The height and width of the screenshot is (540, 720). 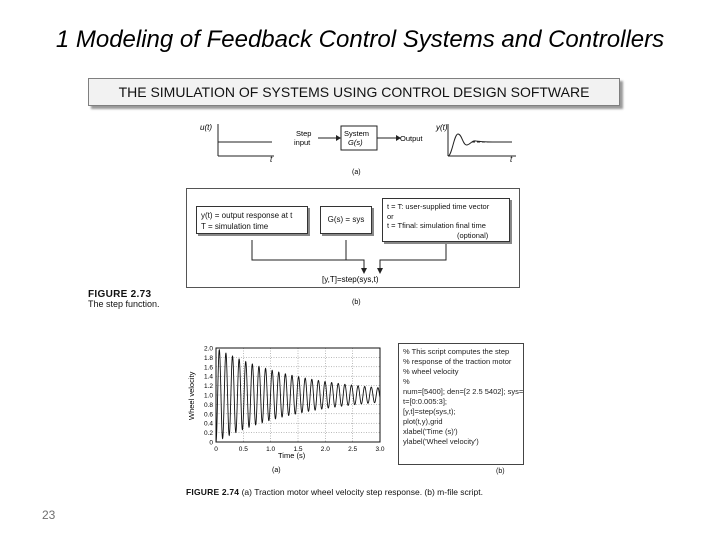 I want to click on system-label-line2: G(s), so click(x=355, y=142).